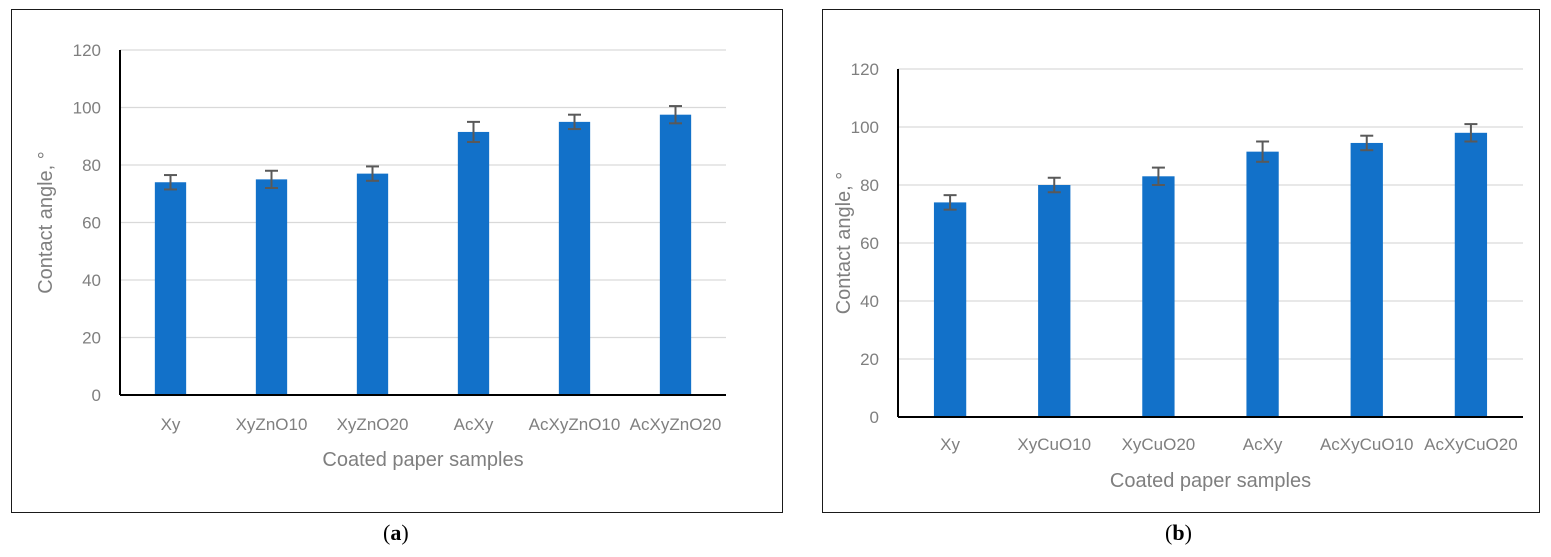  Describe the element at coordinates (373, 424) in the screenshot. I see `x-tick-label: XyZnO20` at that location.